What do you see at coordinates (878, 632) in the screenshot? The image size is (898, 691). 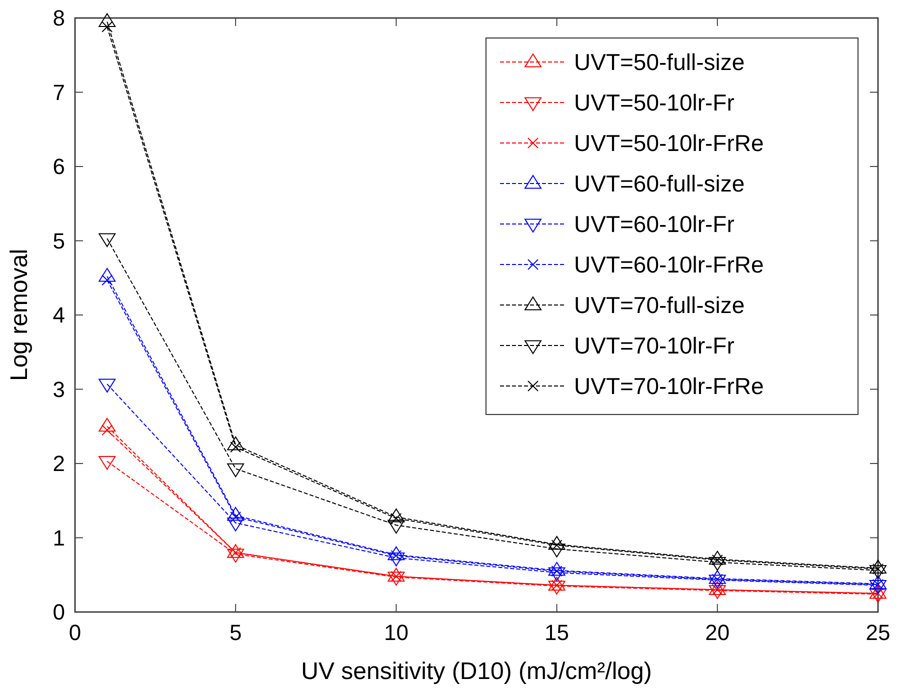 I see `x-tick-label: 25` at bounding box center [878, 632].